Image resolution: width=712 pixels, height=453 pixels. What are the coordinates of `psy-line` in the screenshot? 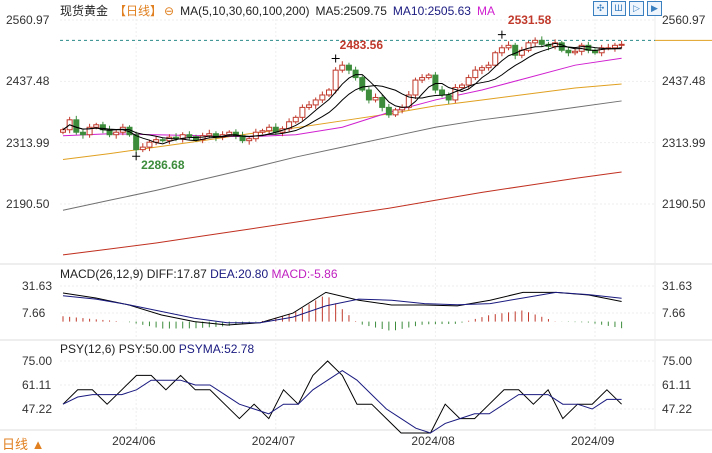 It's located at (342, 397).